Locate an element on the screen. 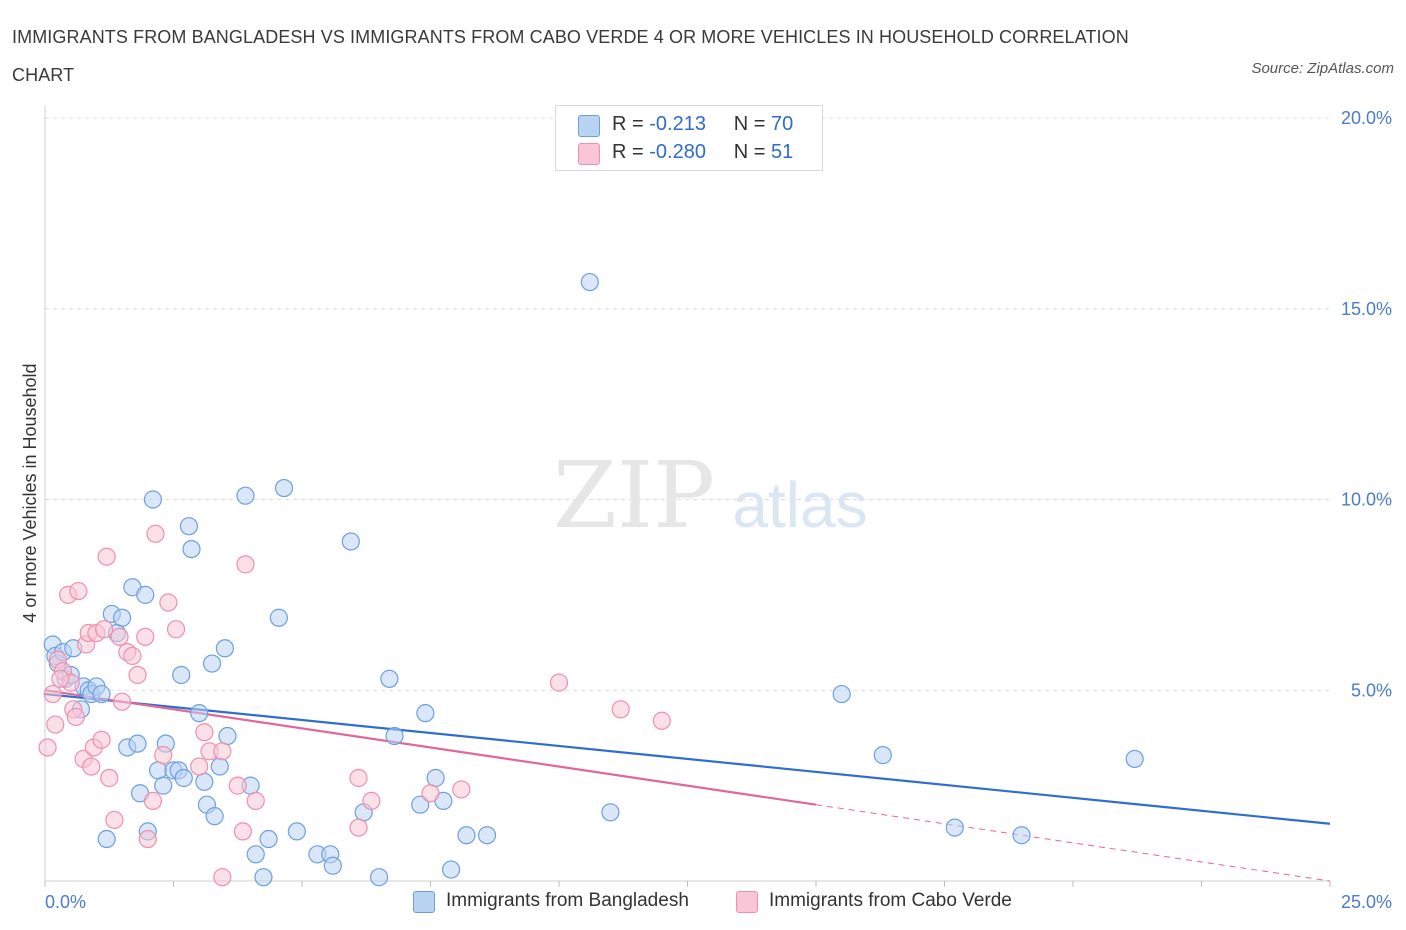  x-tick-label: 25.0% is located at coordinates (1366, 902).